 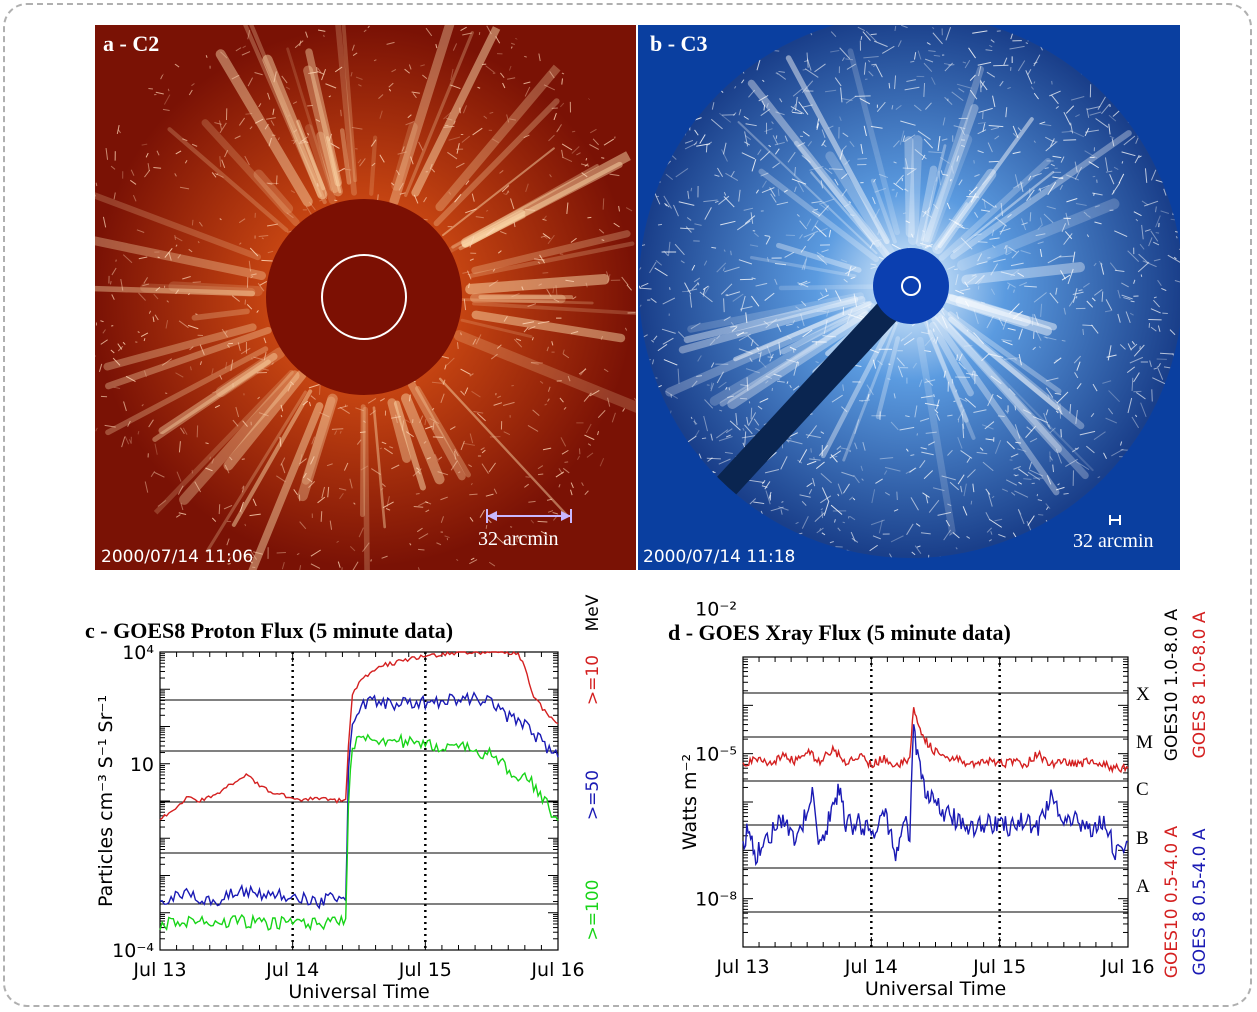 I want to click on x-tick-label: Jul 13, so click(x=159, y=970).